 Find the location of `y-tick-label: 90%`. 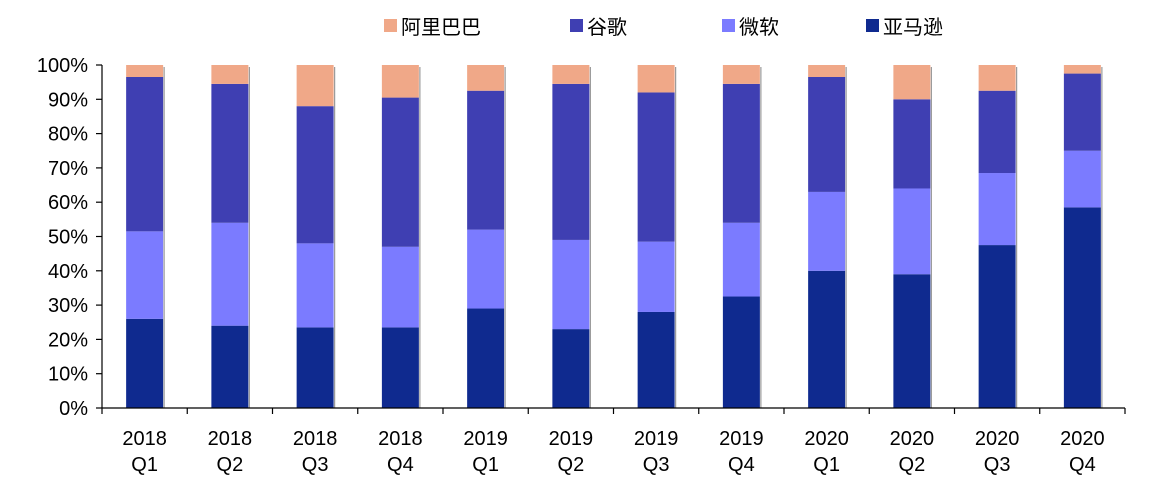

y-tick-label: 90% is located at coordinates (68, 100).